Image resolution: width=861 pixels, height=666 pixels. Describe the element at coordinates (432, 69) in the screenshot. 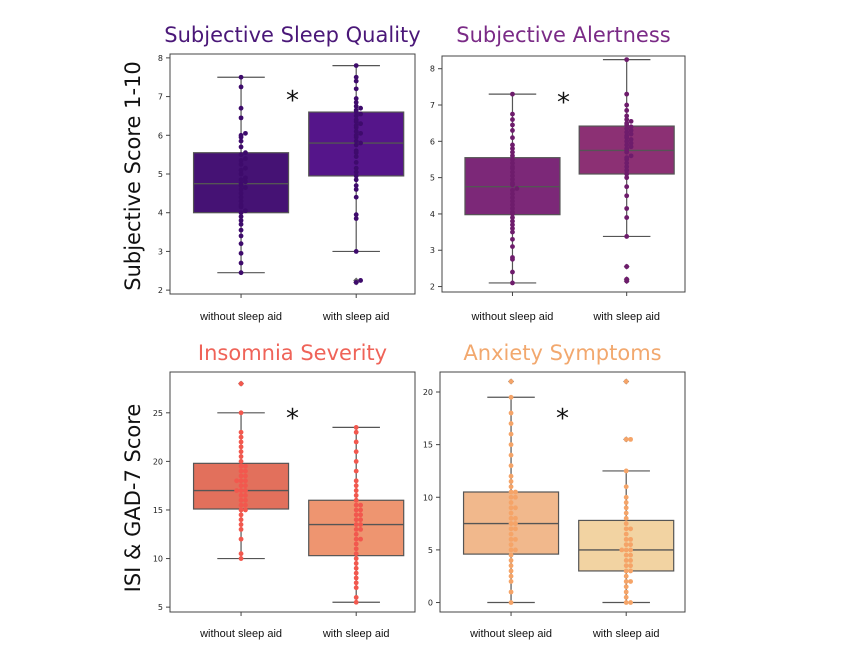

I see `y-tick-label: 8` at that location.